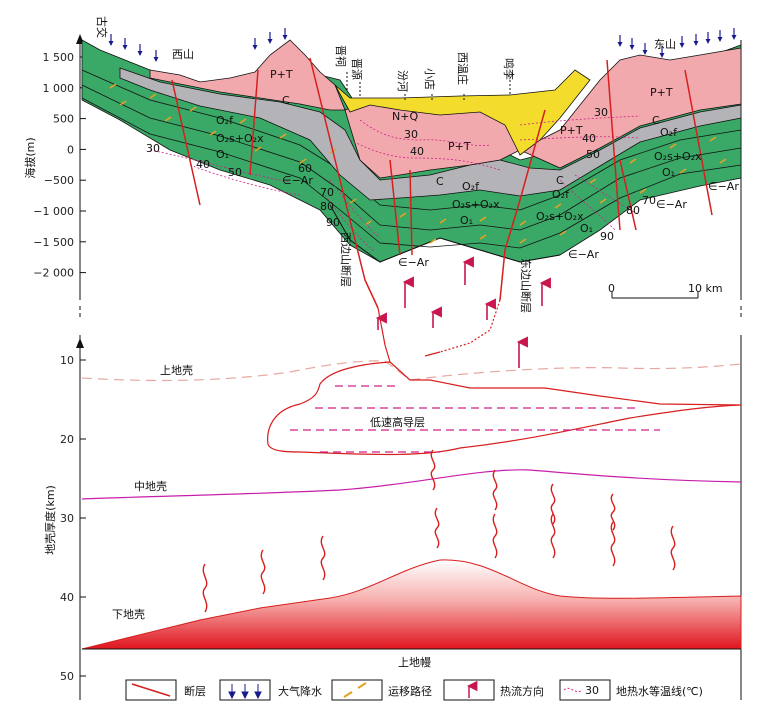  What do you see at coordinates (355, 690) in the screenshot?
I see `legend-migration-swatch` at bounding box center [355, 690].